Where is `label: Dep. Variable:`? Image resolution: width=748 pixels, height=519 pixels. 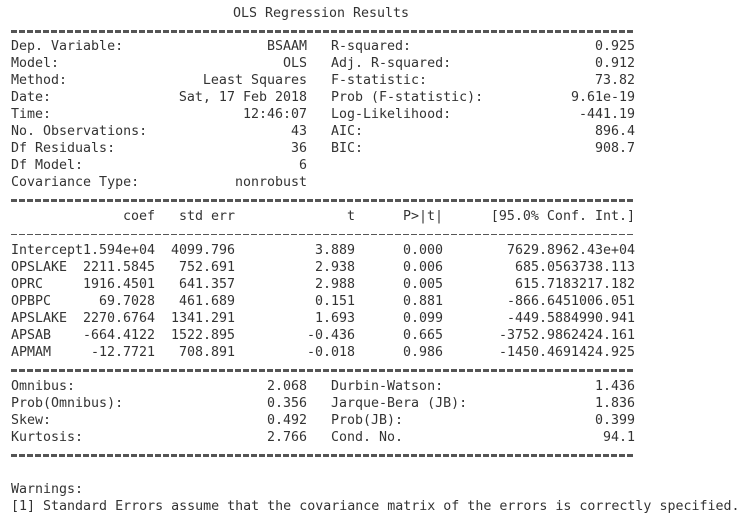
label: Dep. Variable: is located at coordinates (67, 46).